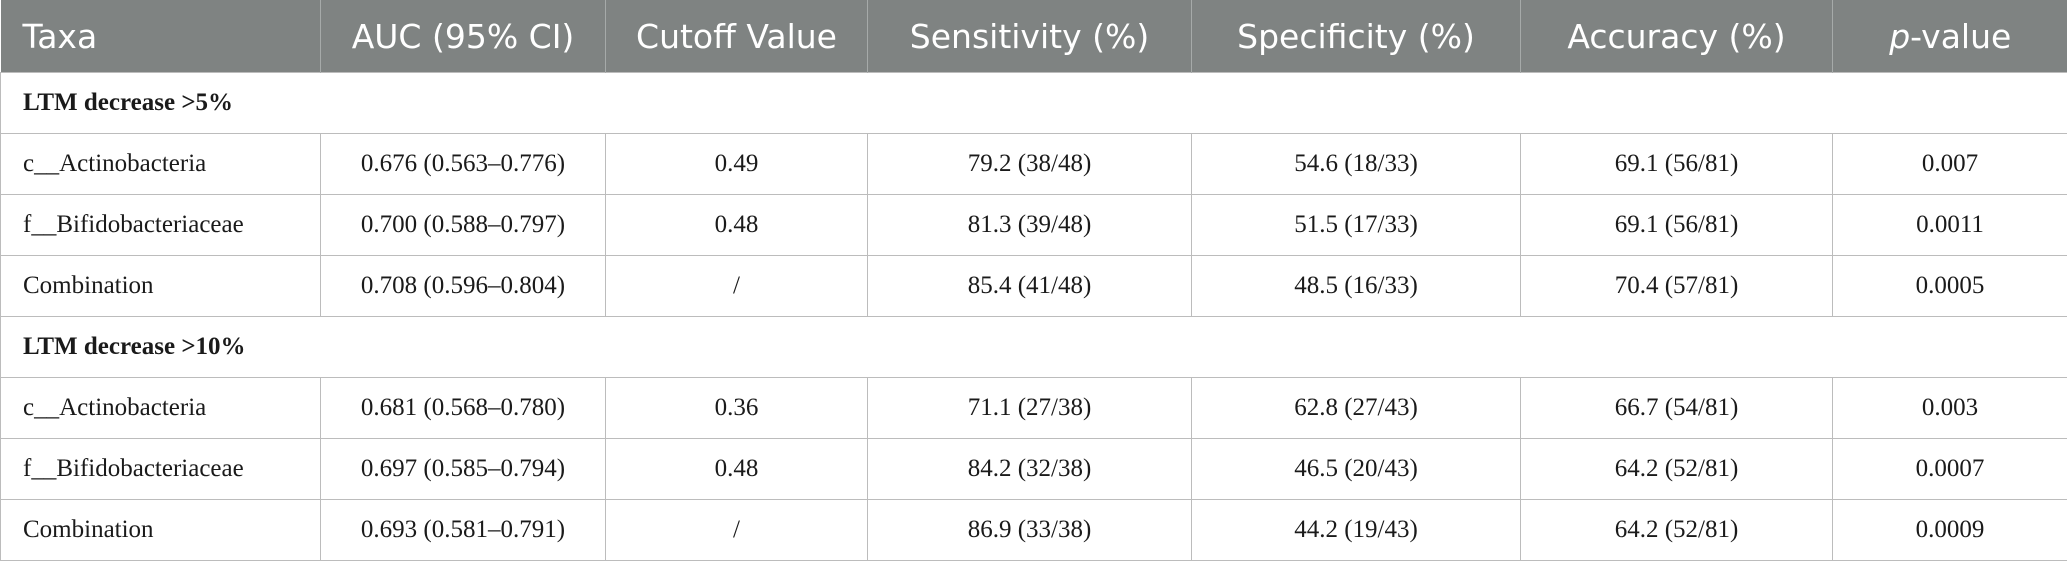  What do you see at coordinates (463, 469) in the screenshot?
I see `cell-auc: 0.697 (0.585–0.794)` at bounding box center [463, 469].